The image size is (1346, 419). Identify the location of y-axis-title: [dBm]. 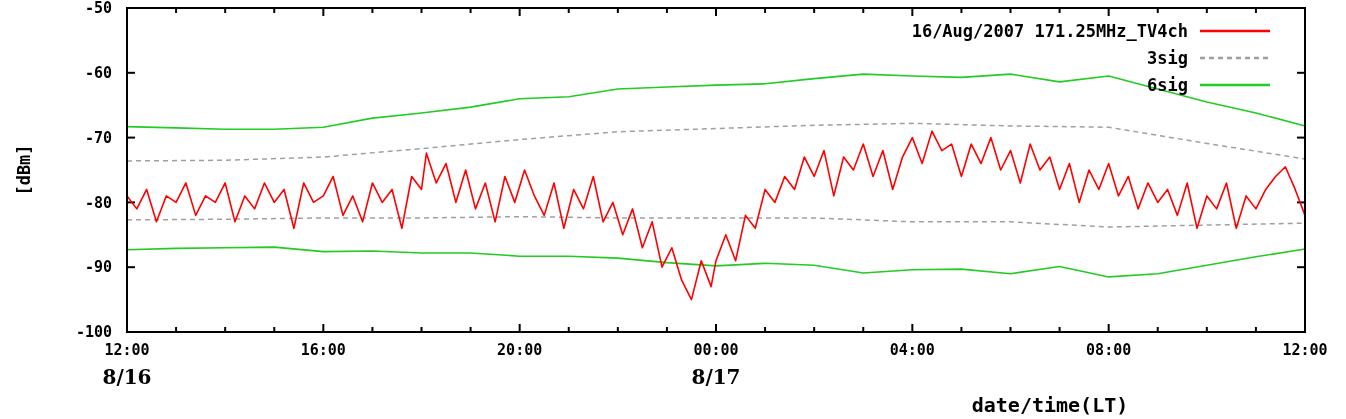
(24, 170).